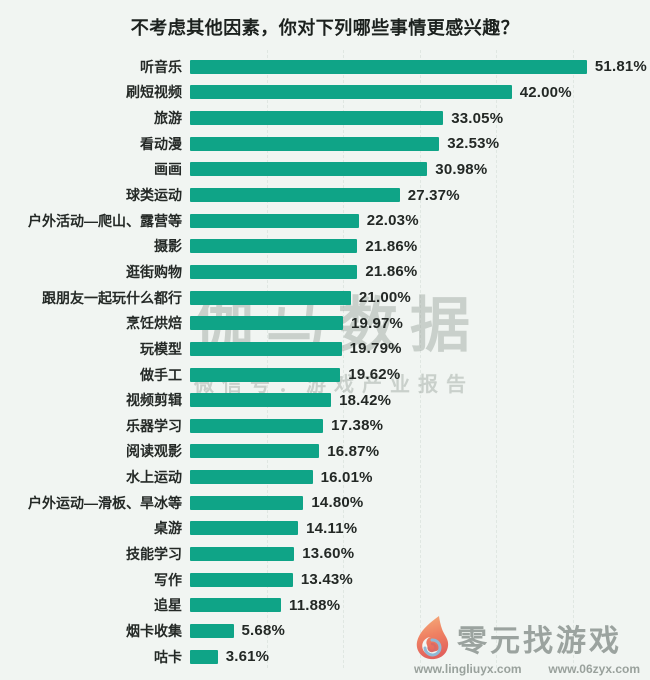 This screenshot has height=680, width=650. What do you see at coordinates (416, 477) in the screenshot?
I see `bar-zone: 16.01%` at bounding box center [416, 477].